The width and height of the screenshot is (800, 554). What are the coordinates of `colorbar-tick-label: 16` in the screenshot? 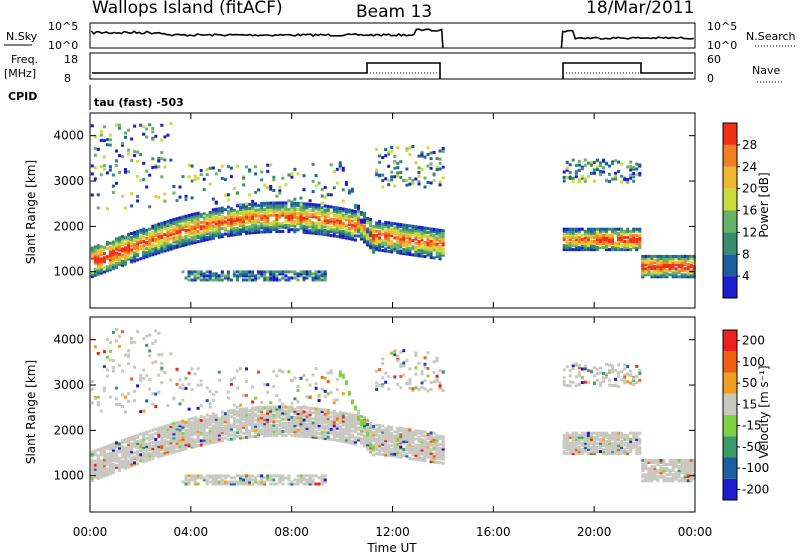 It's located at (749, 211).